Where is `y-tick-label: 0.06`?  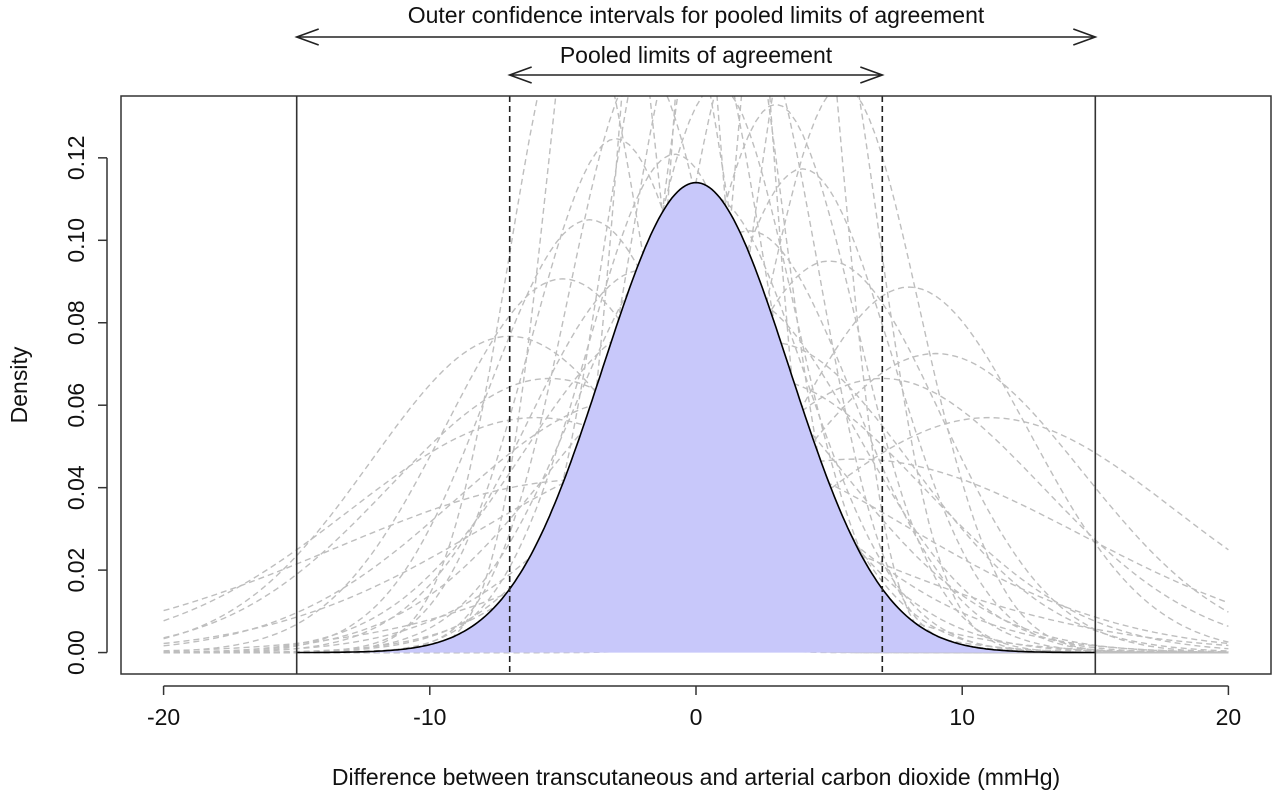 y-tick-label: 0.06 is located at coordinates (76, 405).